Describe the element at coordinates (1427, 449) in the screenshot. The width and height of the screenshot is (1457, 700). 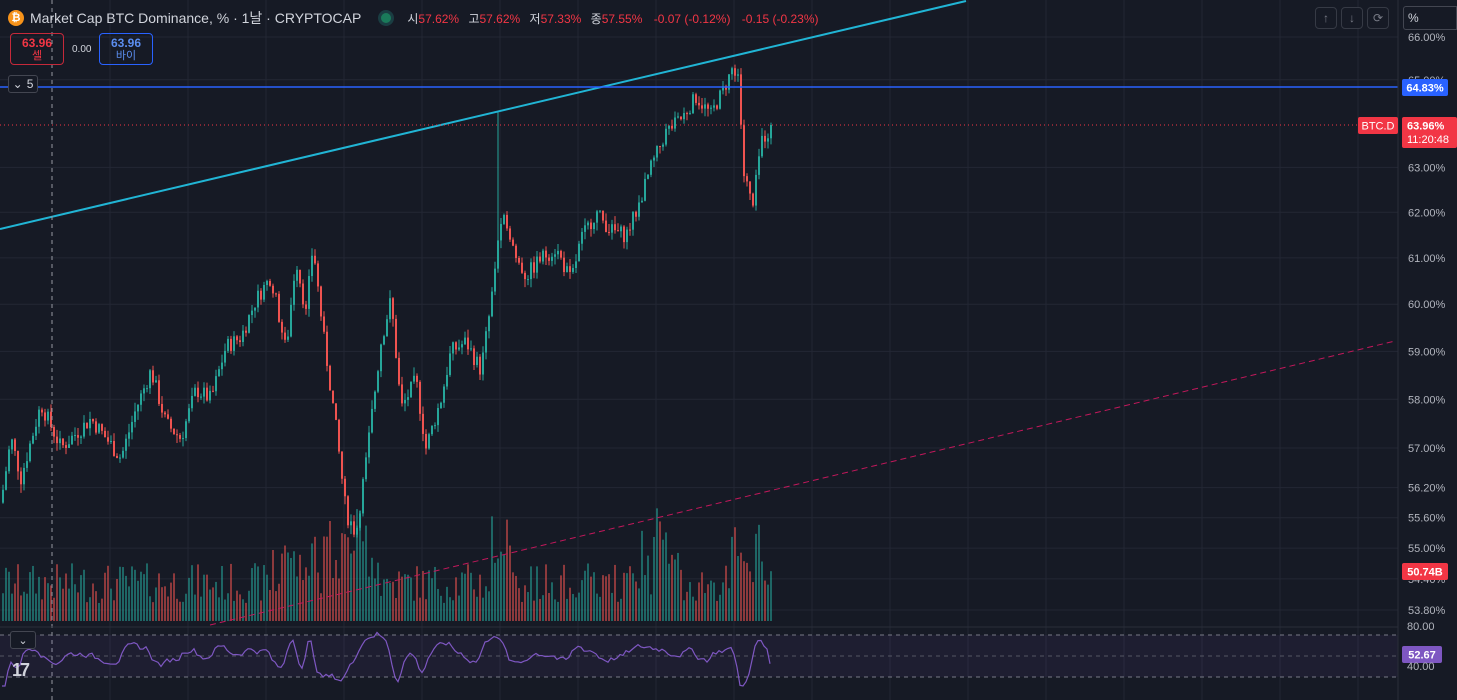
I see `price-tick-label: 57.00%` at that location.